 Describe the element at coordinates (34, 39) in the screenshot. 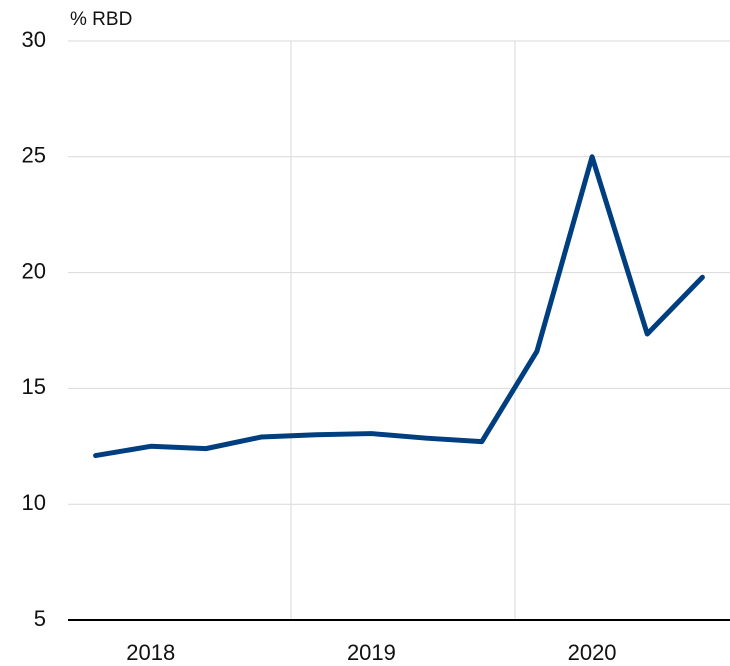

I see `y-tick-label: 30` at that location.